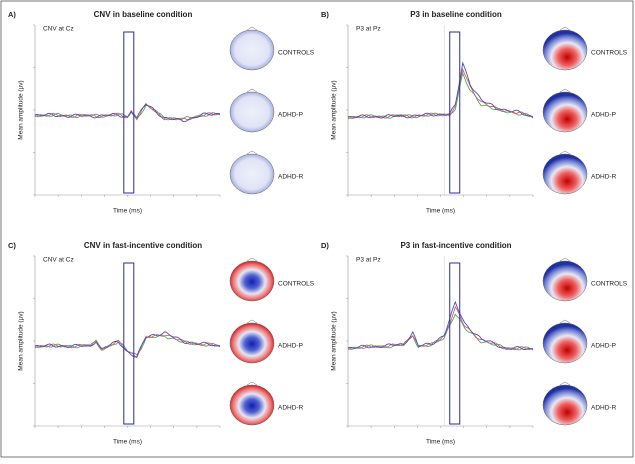 The width and height of the screenshot is (635, 464). Describe the element at coordinates (325, 245) in the screenshot. I see `panel-label: D)` at that location.